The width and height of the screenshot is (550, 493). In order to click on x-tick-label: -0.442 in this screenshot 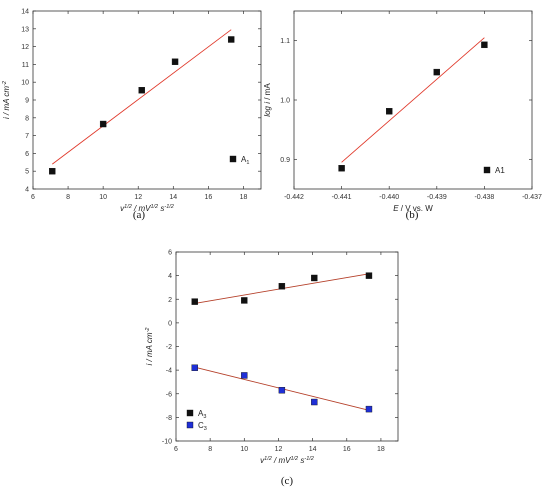, I will do `click(294, 197)`.